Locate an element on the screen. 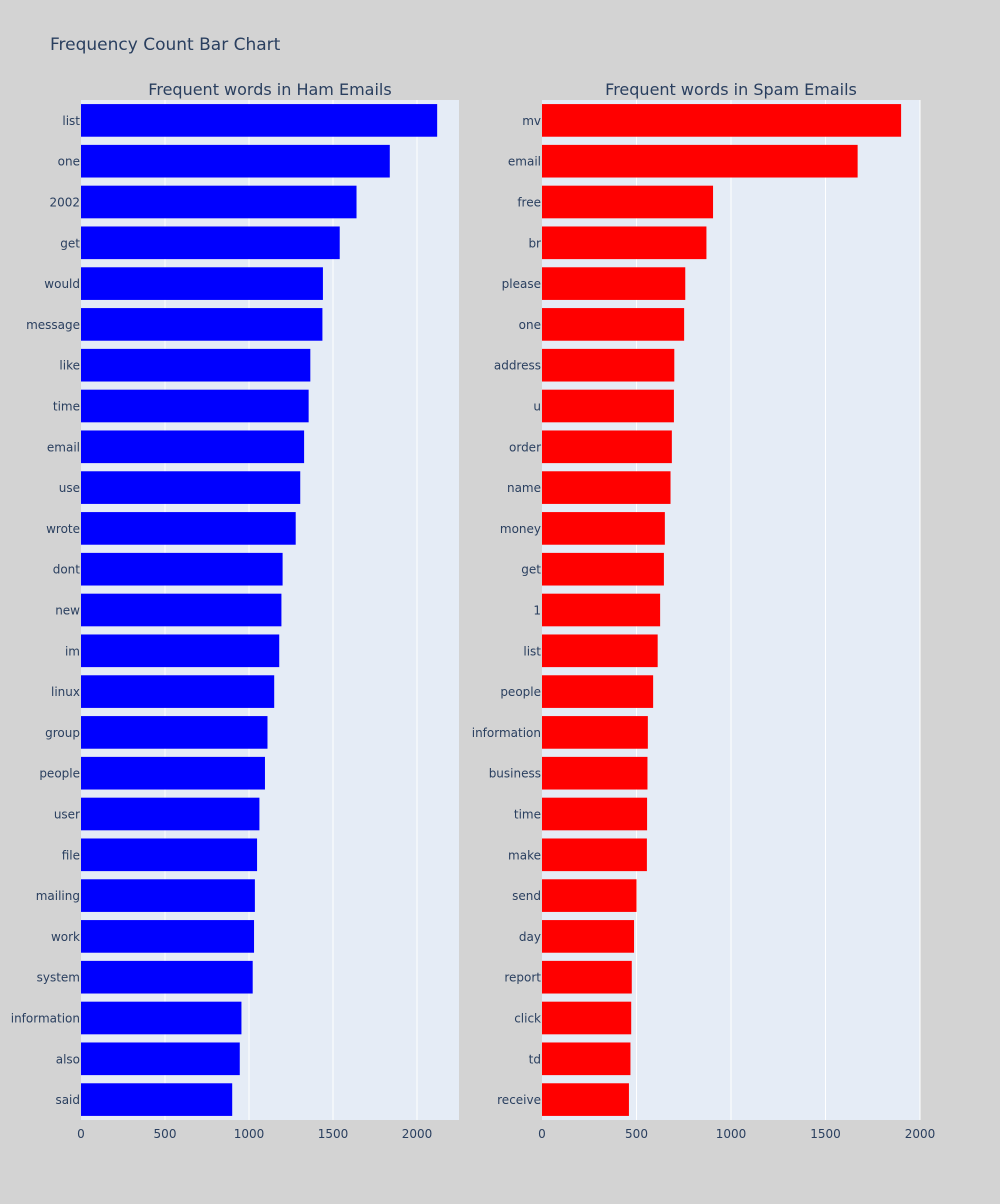 The image size is (1000, 1204). bar-make is located at coordinates (594, 855).